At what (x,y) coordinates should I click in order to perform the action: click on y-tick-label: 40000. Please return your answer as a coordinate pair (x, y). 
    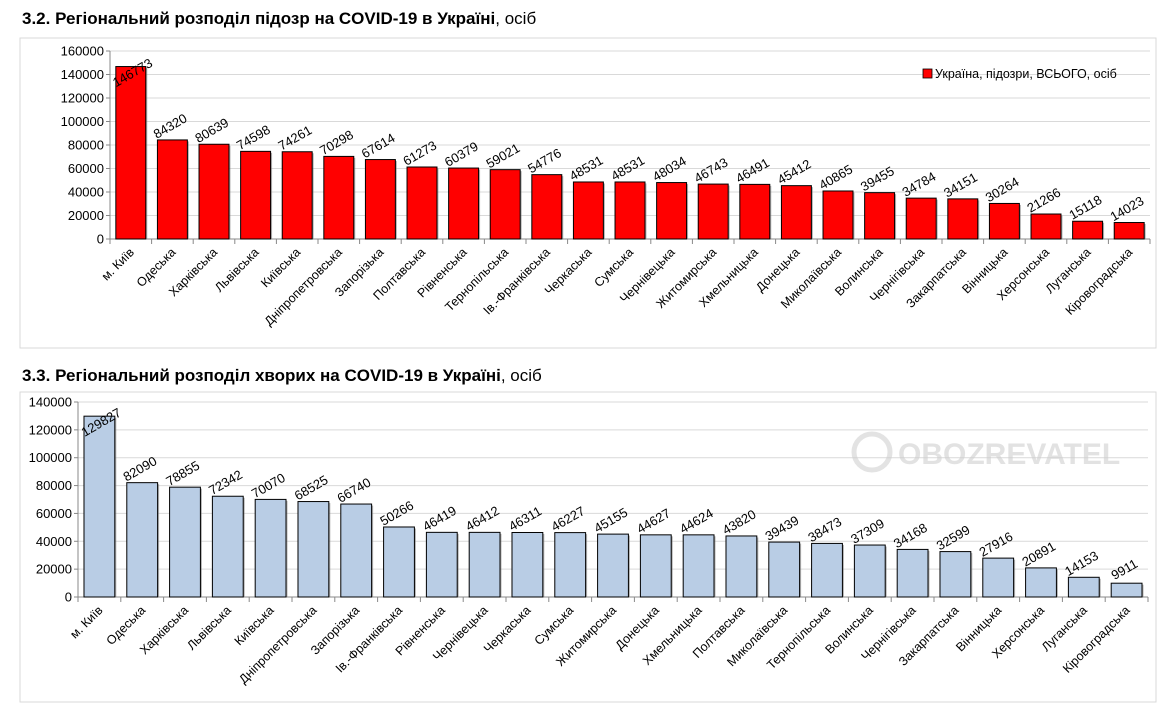
    Looking at the image, I should click on (54, 541).